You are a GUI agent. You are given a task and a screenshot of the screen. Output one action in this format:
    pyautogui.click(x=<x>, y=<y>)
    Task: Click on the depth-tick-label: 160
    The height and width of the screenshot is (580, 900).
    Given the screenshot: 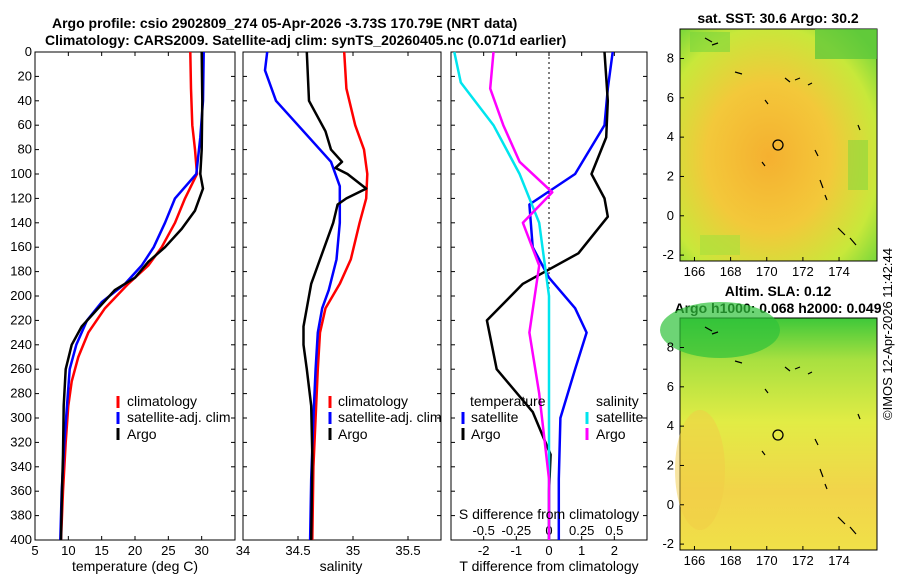 What is the action you would take?
    pyautogui.click(x=21, y=246)
    